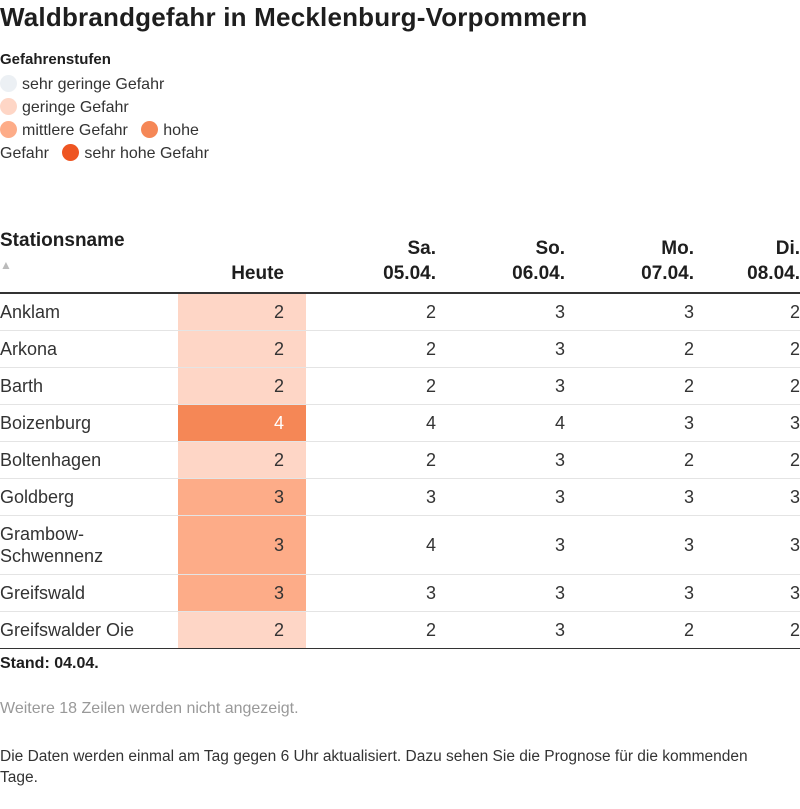 This screenshot has width=800, height=809. What do you see at coordinates (89, 312) in the screenshot?
I see `station-name: Anklam` at bounding box center [89, 312].